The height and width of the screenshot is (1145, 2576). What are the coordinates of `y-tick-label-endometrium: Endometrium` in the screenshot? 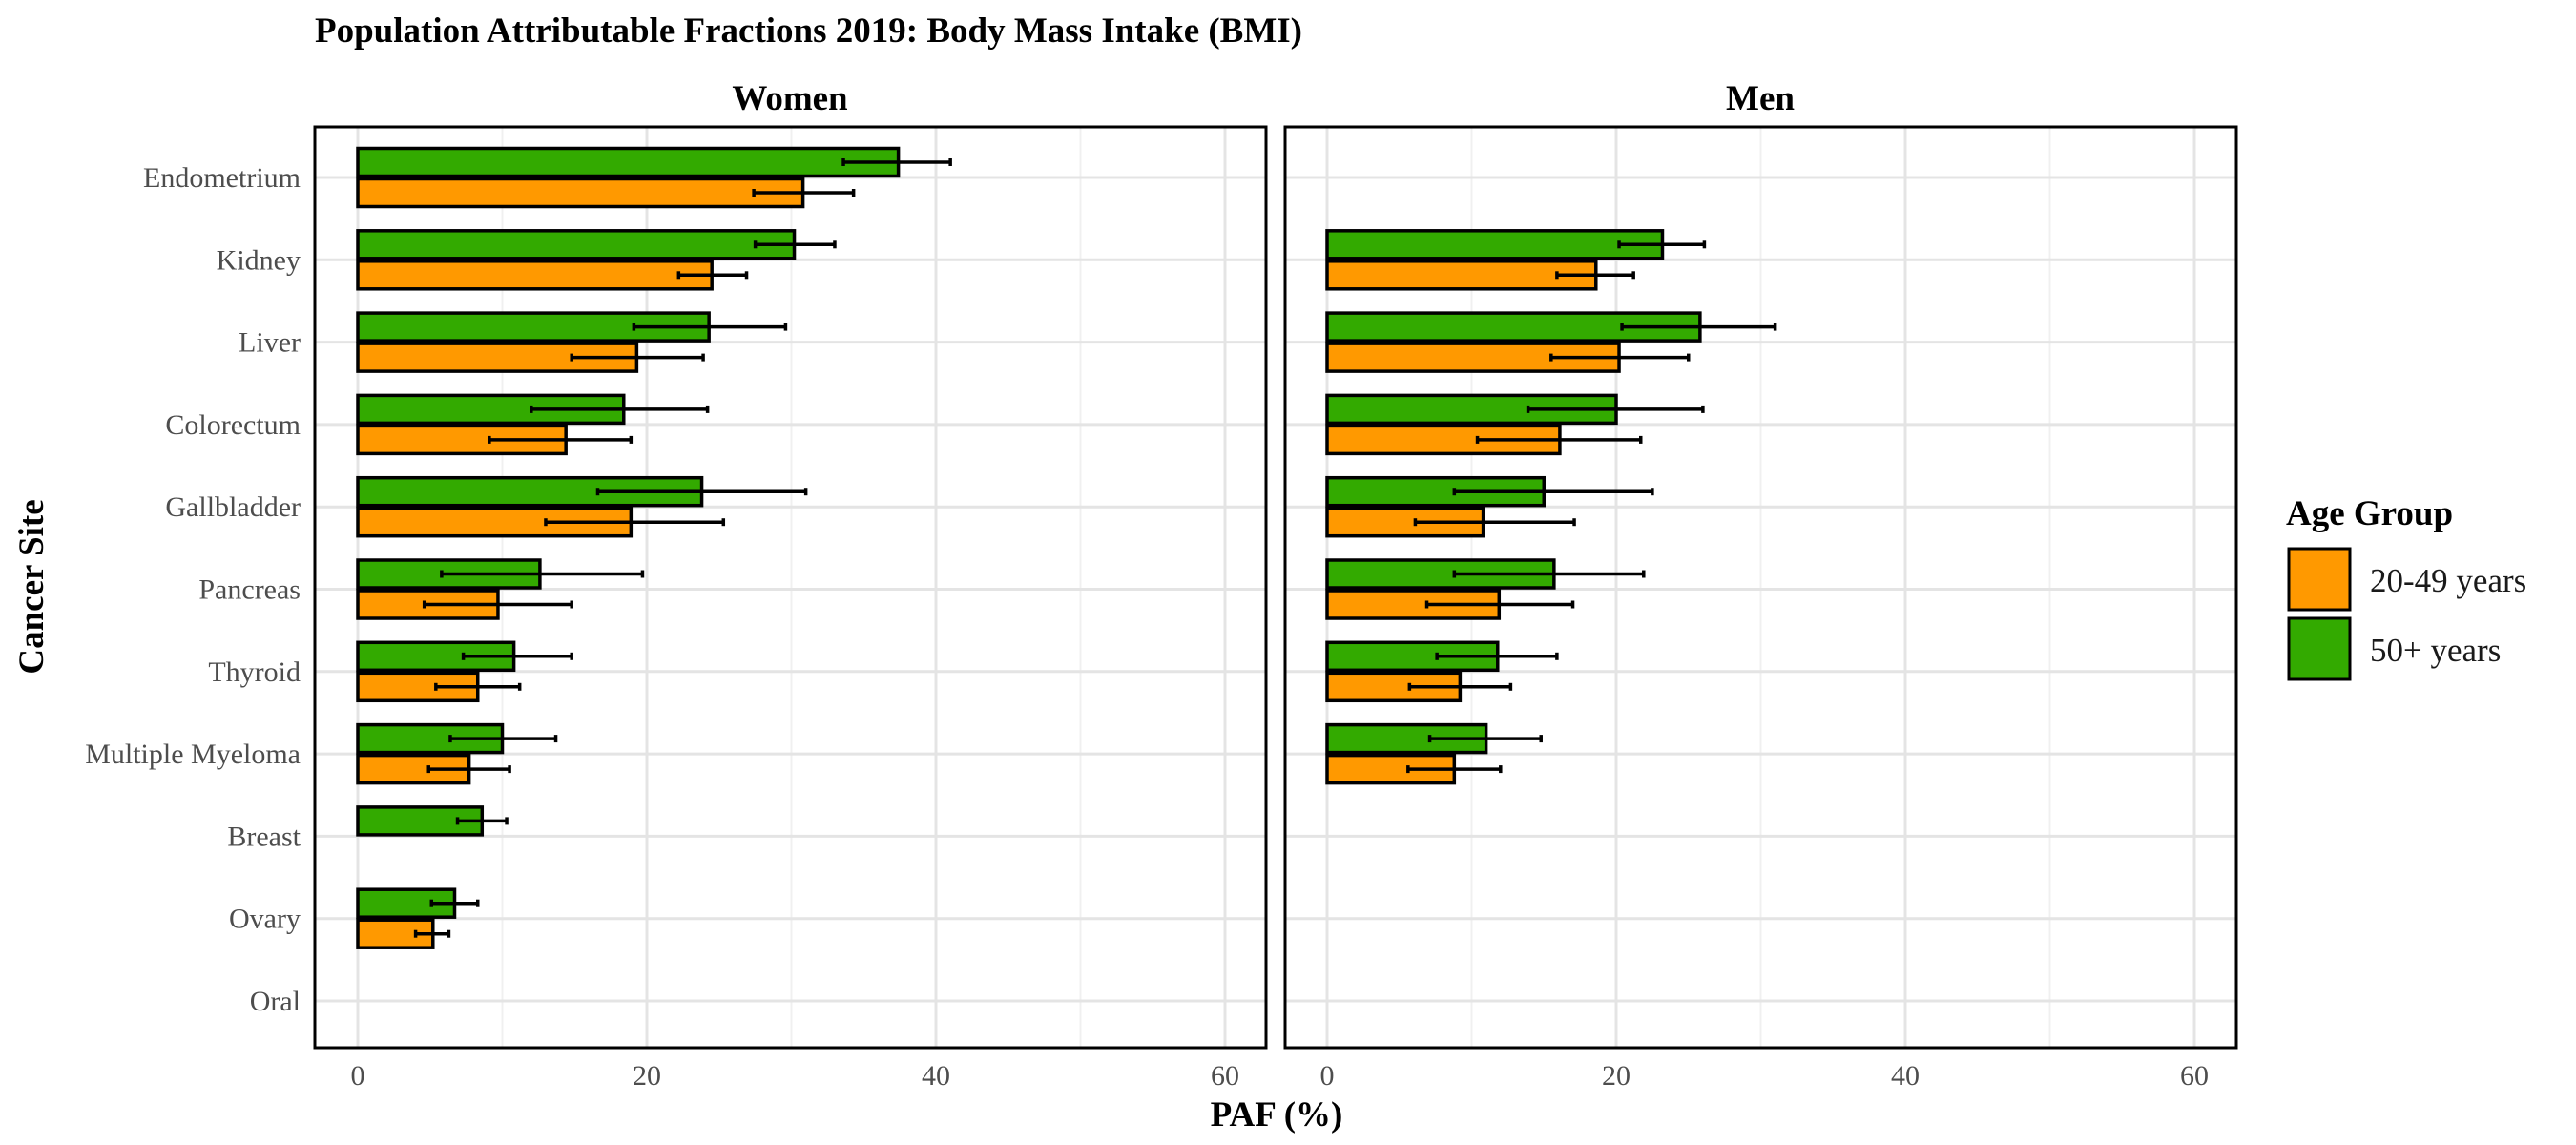 It's located at (222, 178).